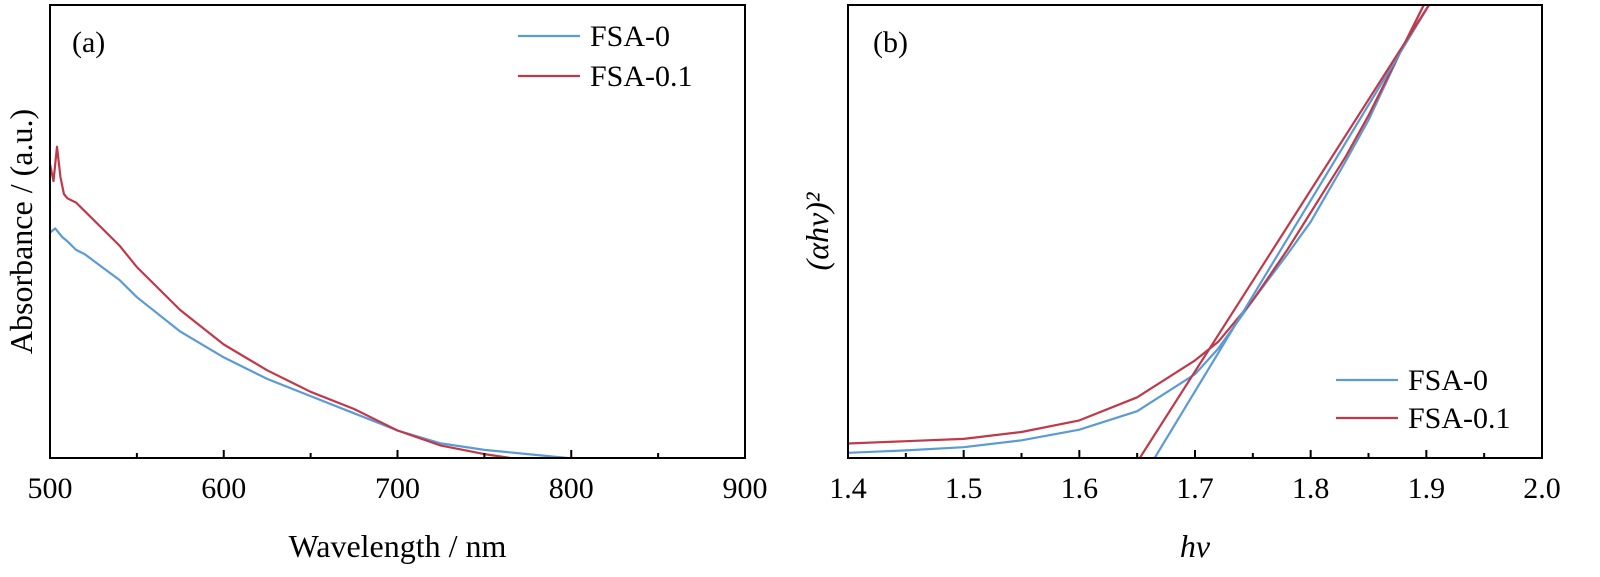  Describe the element at coordinates (848, 488) in the screenshot. I see `x-tick-label: 1.4` at that location.